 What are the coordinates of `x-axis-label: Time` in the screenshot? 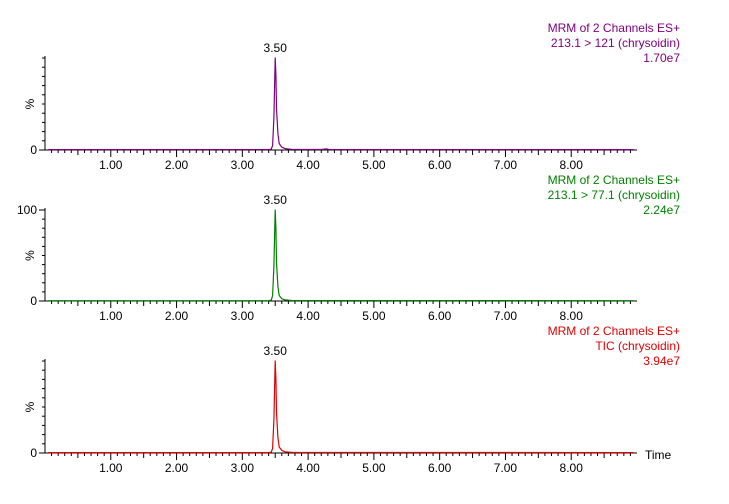 It's located at (658, 455).